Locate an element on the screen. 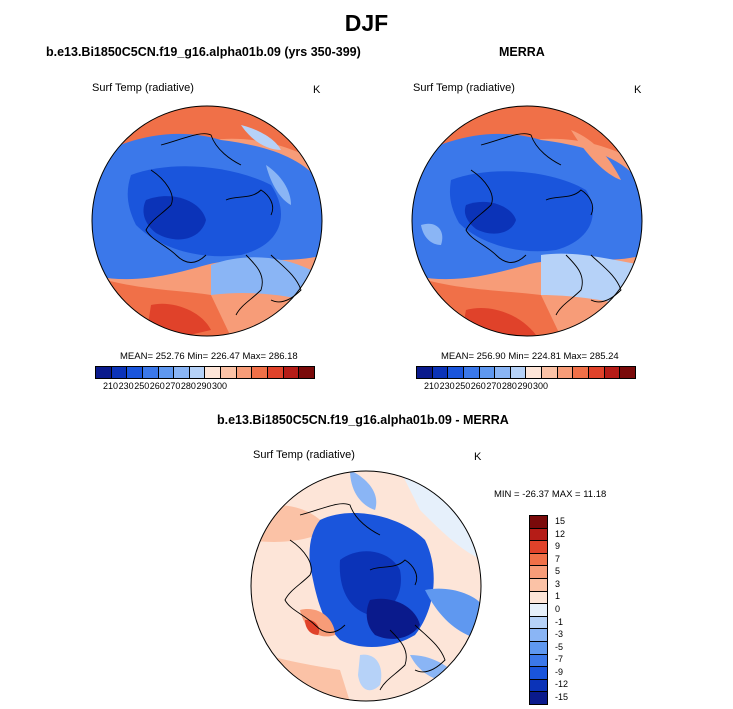 The image size is (733, 709). colorbar-tick-label: -9 is located at coordinates (559, 671).